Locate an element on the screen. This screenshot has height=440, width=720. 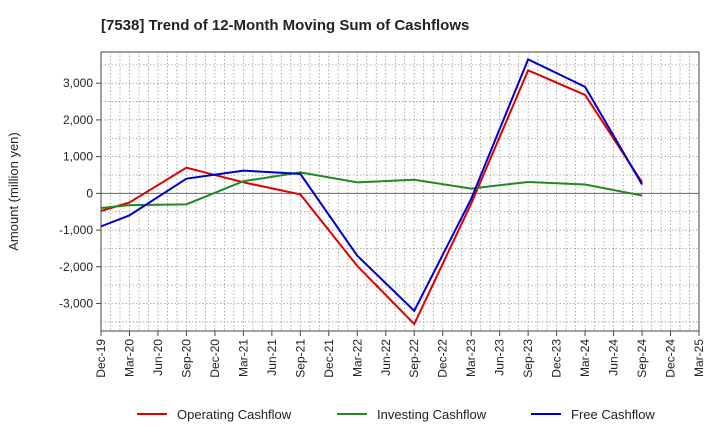
x-tick-label: Dec-23 is located at coordinates (557, 358).